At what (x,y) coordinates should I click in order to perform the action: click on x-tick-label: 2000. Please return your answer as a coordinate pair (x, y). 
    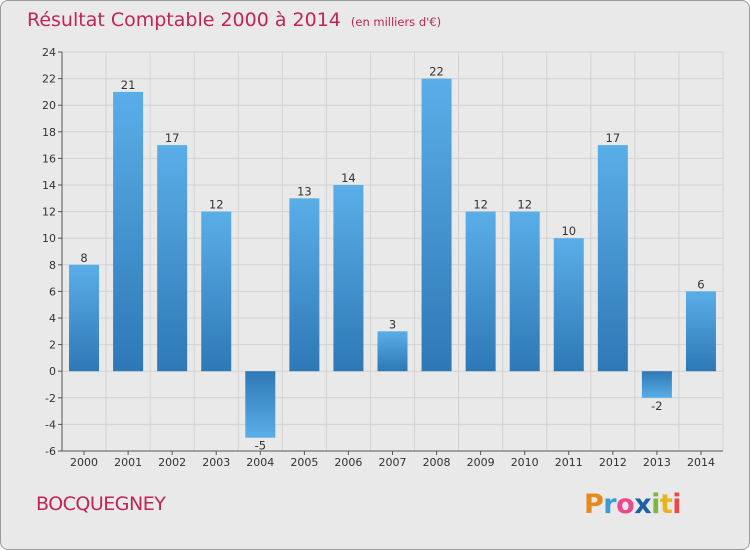
    Looking at the image, I should click on (84, 462).